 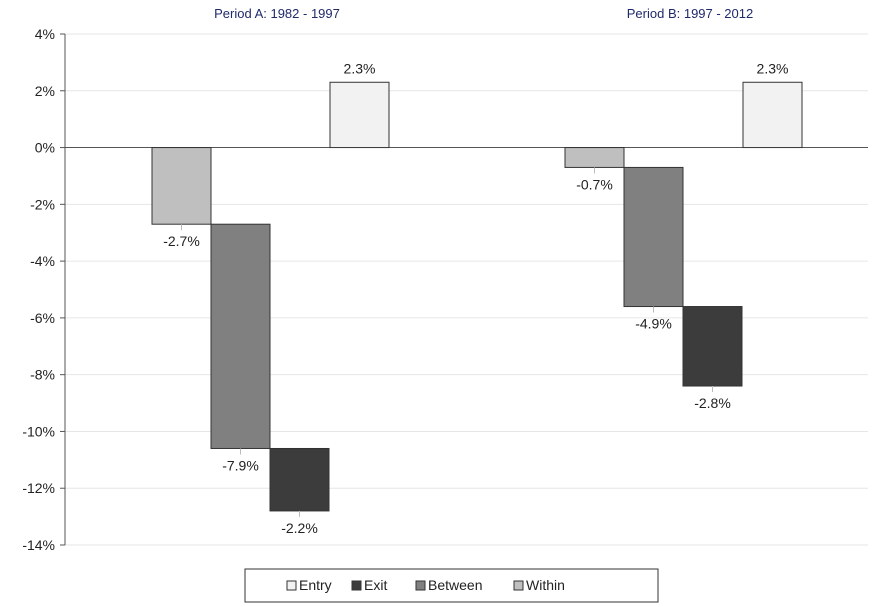 I want to click on data-label: -0.7%, so click(x=594, y=184).